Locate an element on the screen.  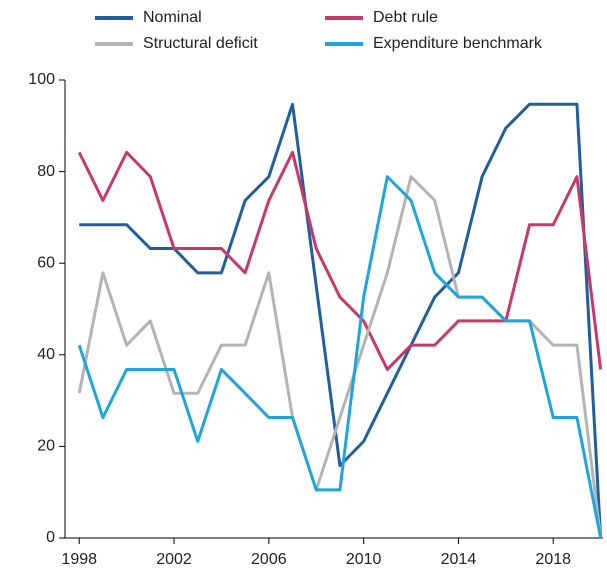
x-tick-label: 2010 is located at coordinates (364, 559).